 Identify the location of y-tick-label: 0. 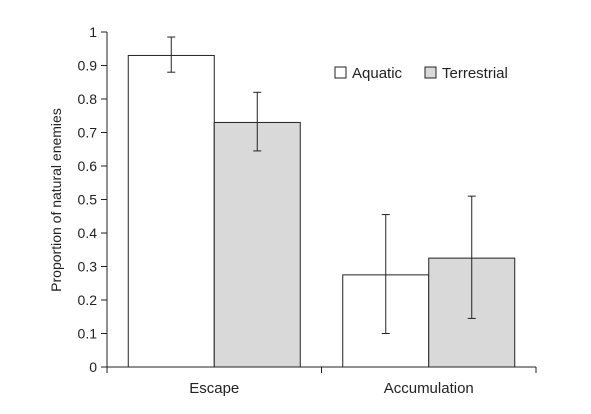
(93, 367).